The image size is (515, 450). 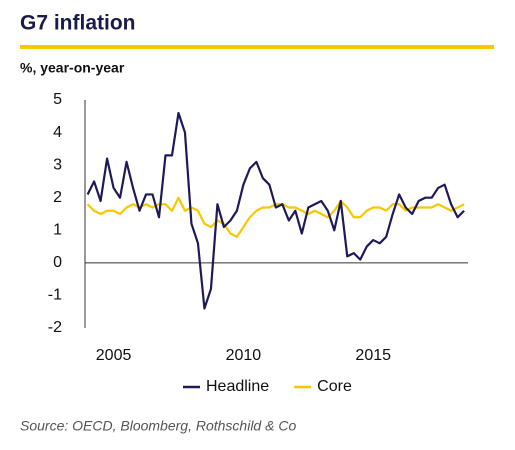 What do you see at coordinates (55, 295) in the screenshot?
I see `y-tick-label: -1` at bounding box center [55, 295].